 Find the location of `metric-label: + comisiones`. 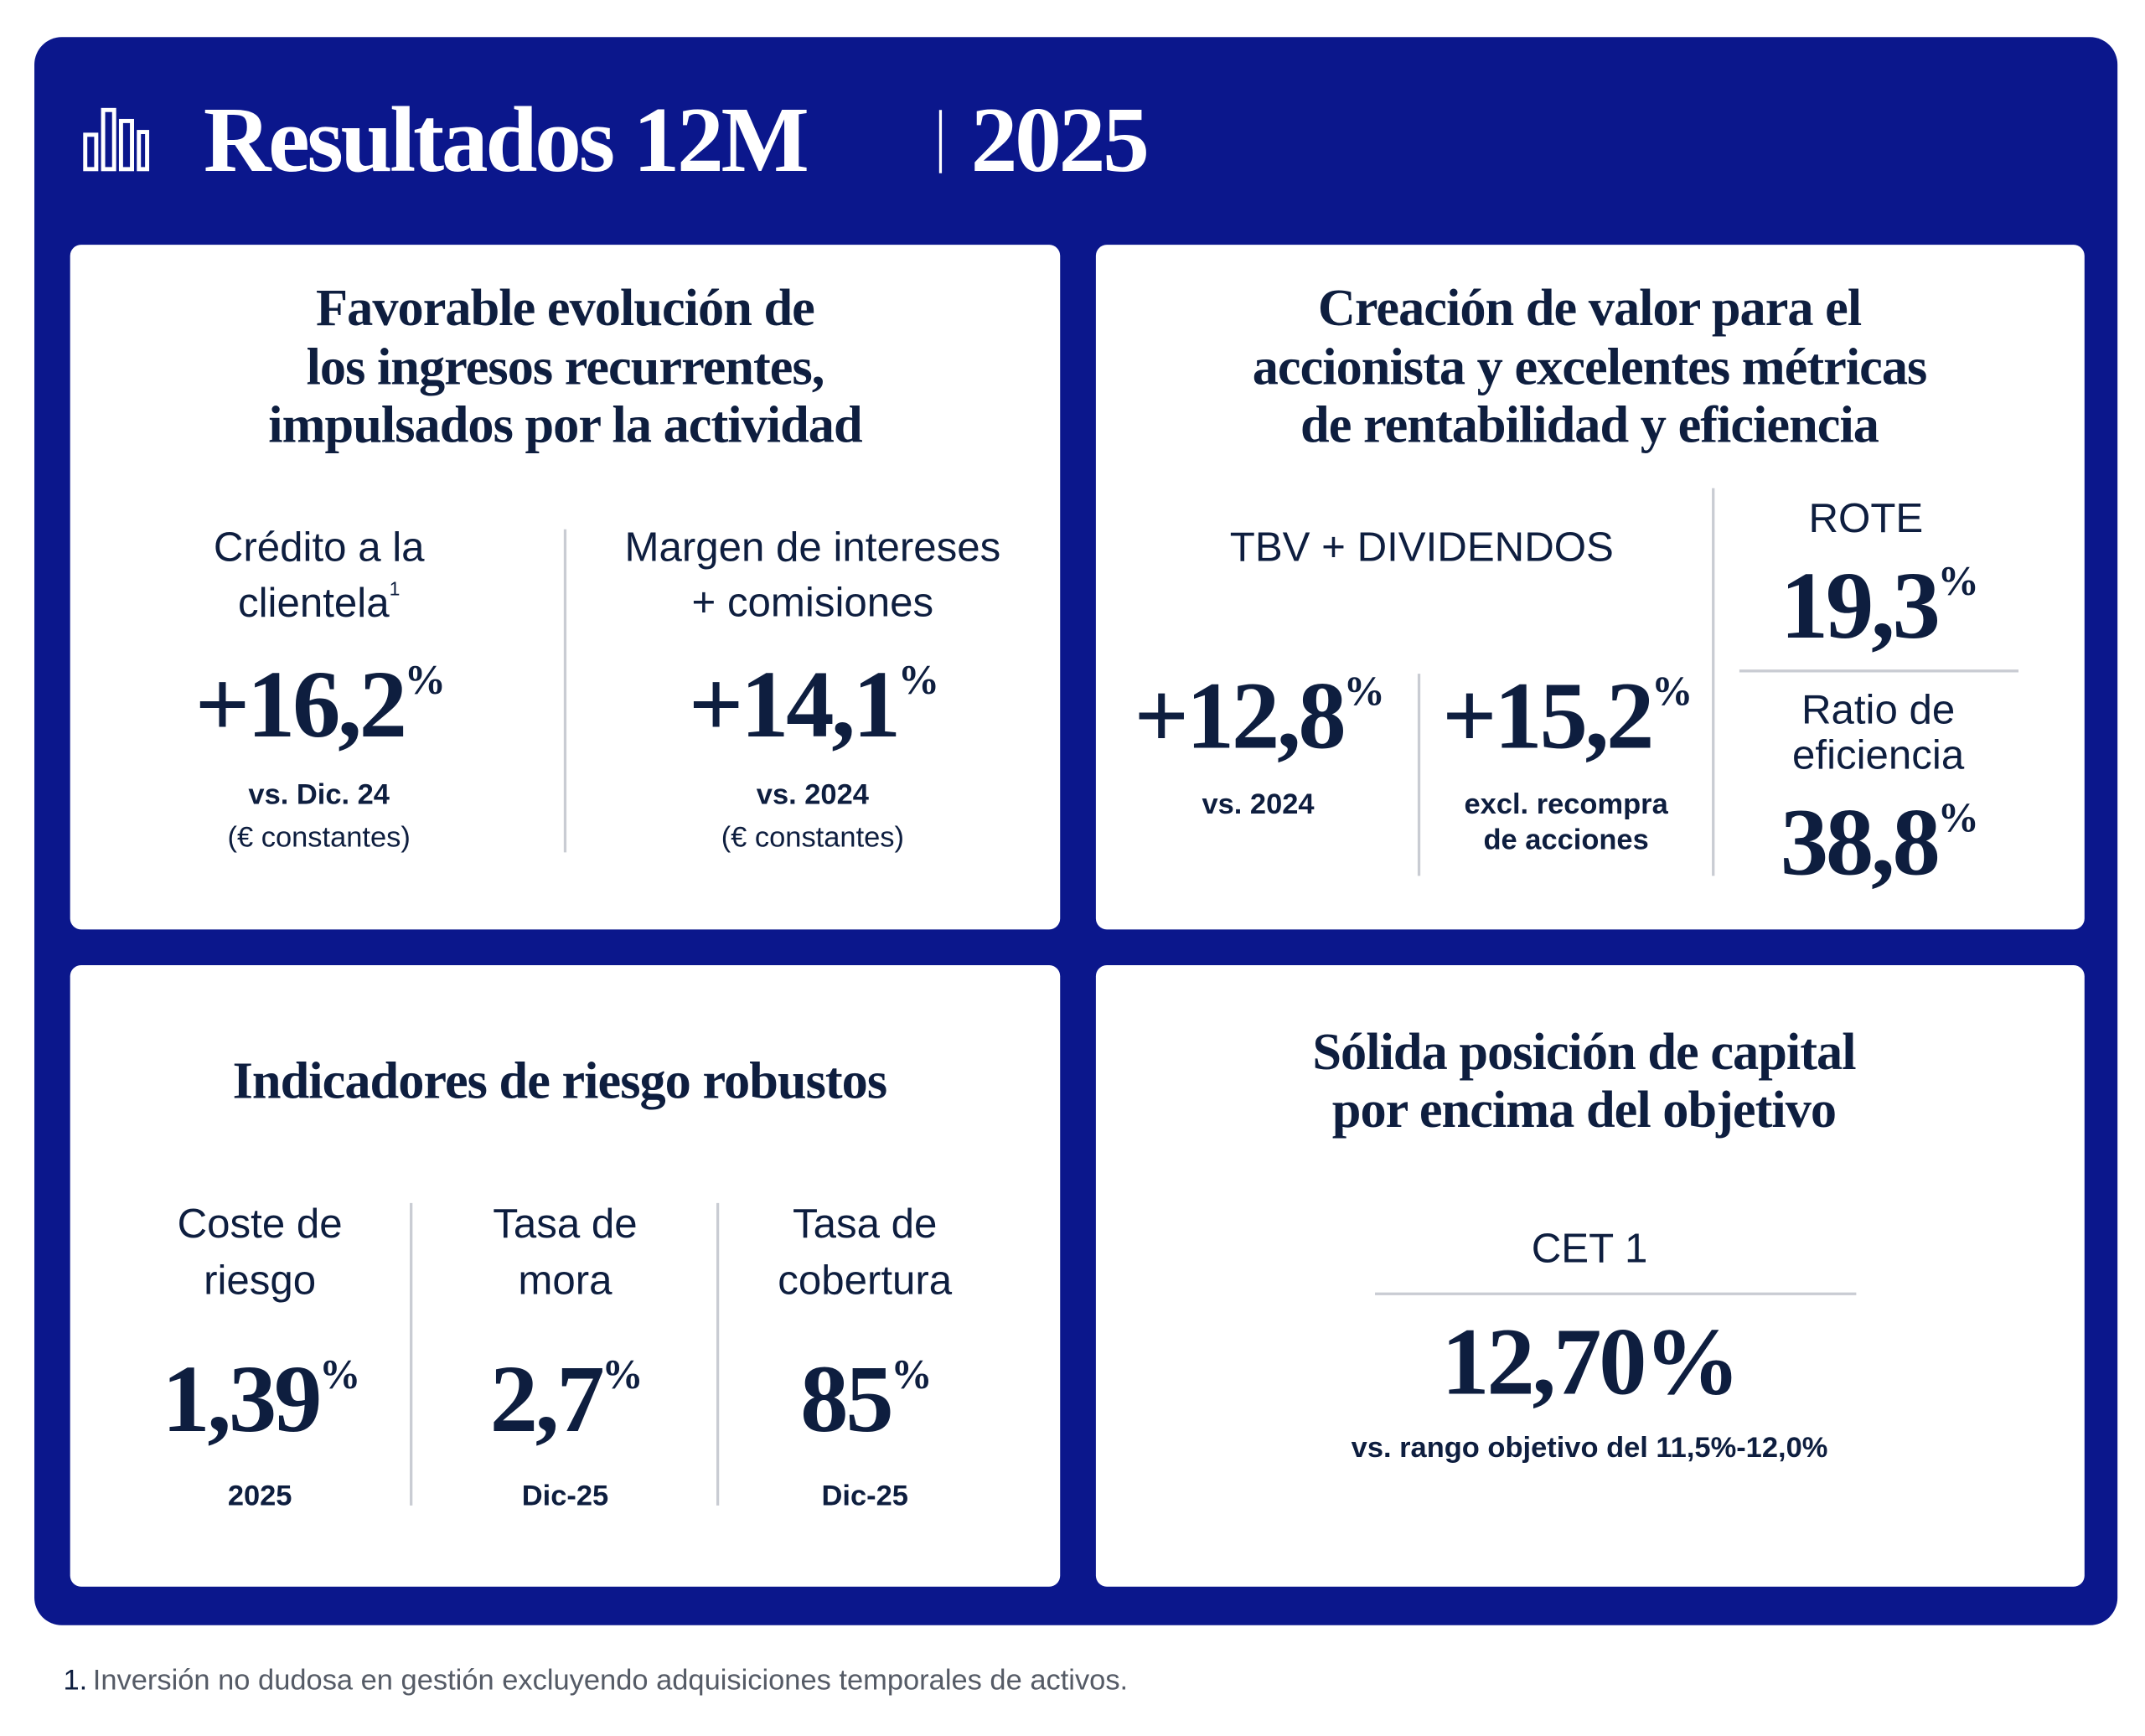

metric-label: + comisiones is located at coordinates (813, 602).